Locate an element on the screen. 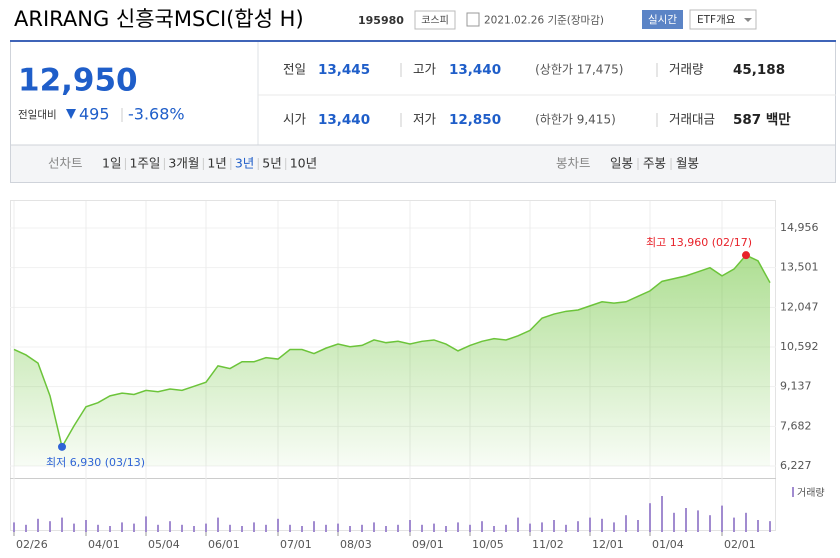 The image size is (840, 558). volume-legend: 거래량 is located at coordinates (811, 493).